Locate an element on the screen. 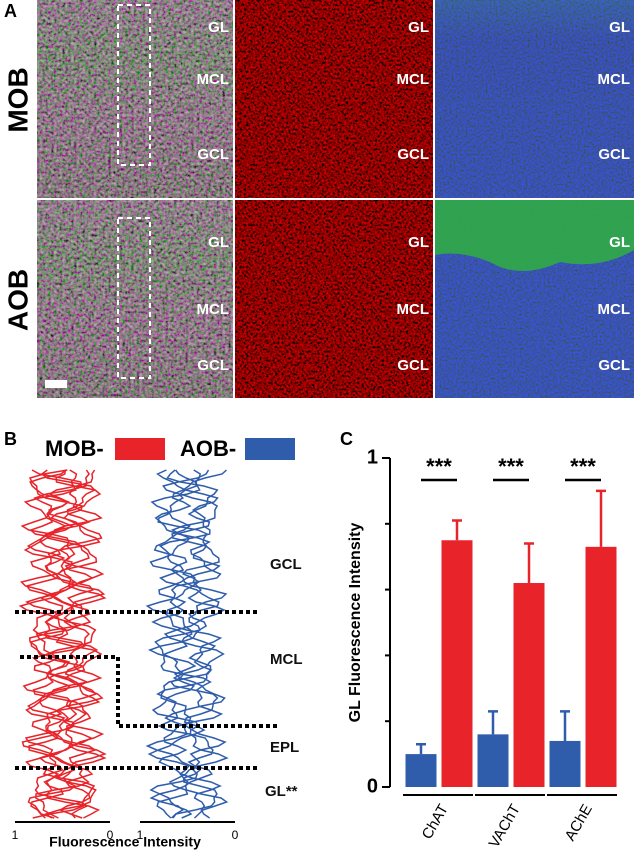  panel-label: C is located at coordinates (346, 439).